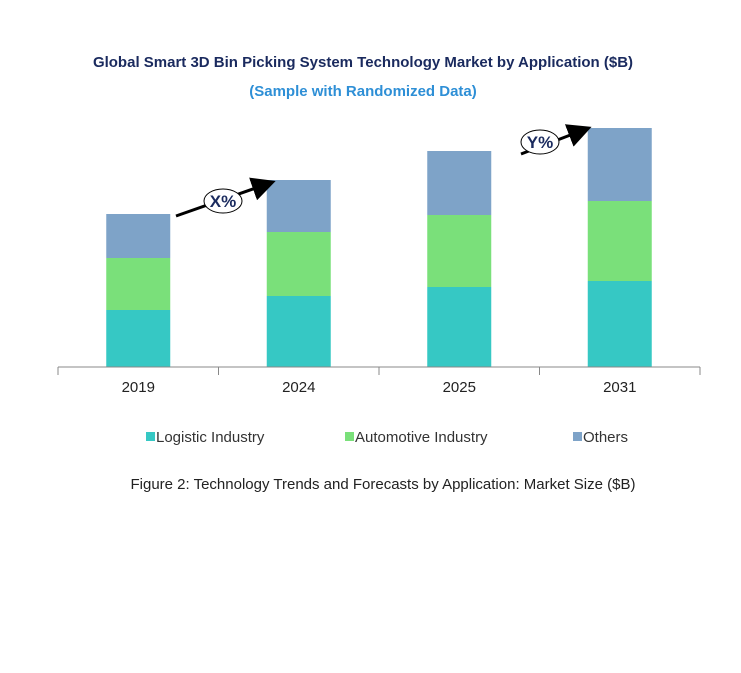  Describe the element at coordinates (298, 206) in the screenshot. I see `bar-others-2024` at that location.